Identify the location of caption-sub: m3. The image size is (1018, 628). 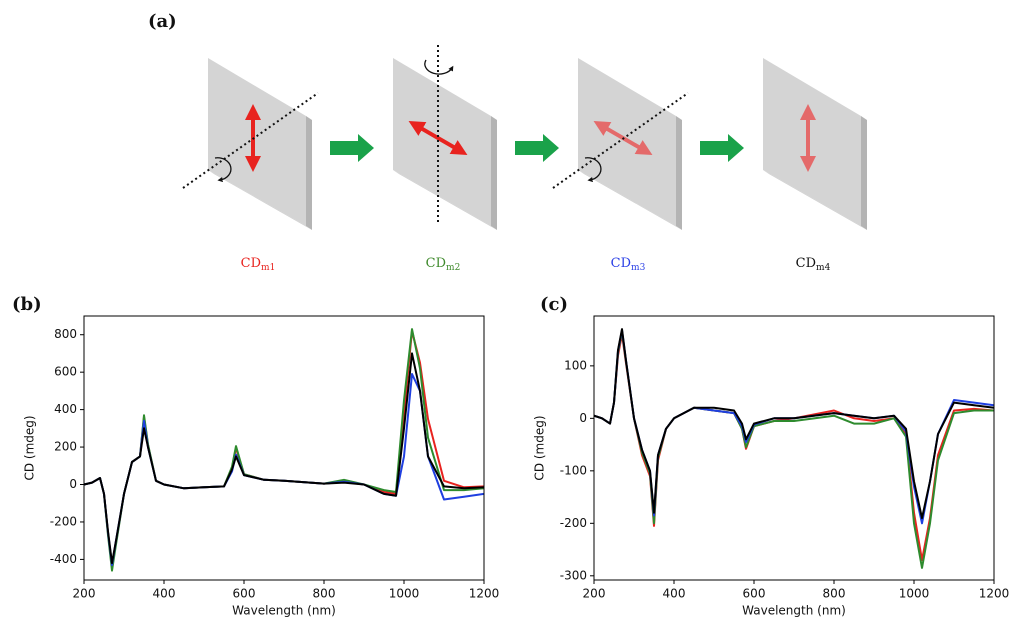
(638, 268).